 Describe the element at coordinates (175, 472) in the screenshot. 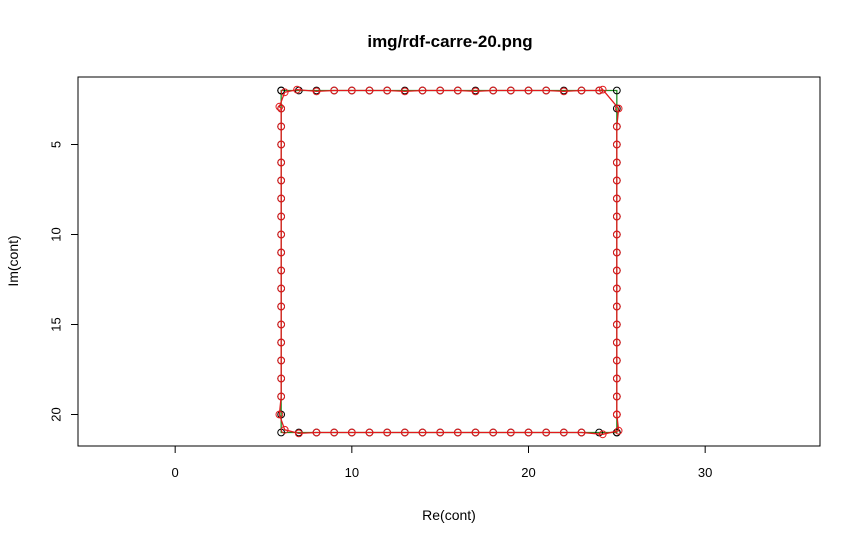

I see `x-tick-label: 0` at that location.